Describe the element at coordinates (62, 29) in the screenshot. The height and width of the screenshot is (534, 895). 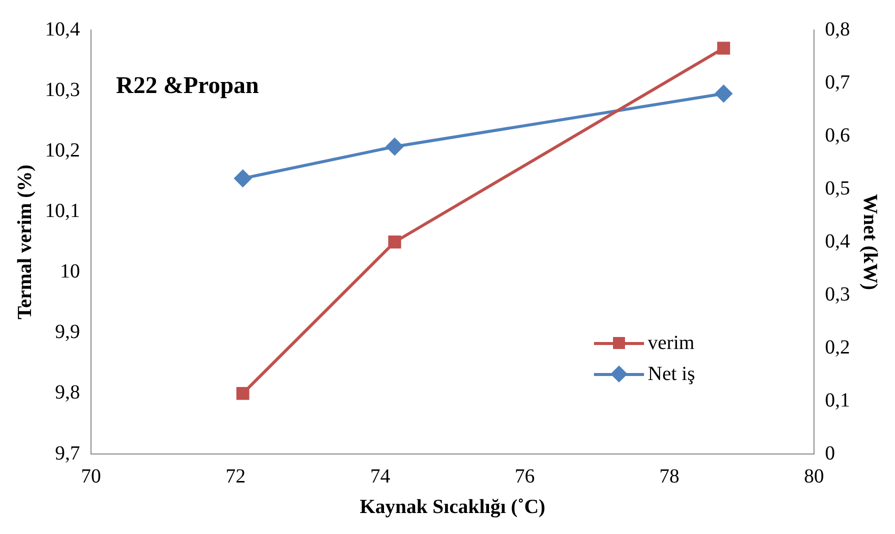
I see `y-tick-label: 10,4` at that location.